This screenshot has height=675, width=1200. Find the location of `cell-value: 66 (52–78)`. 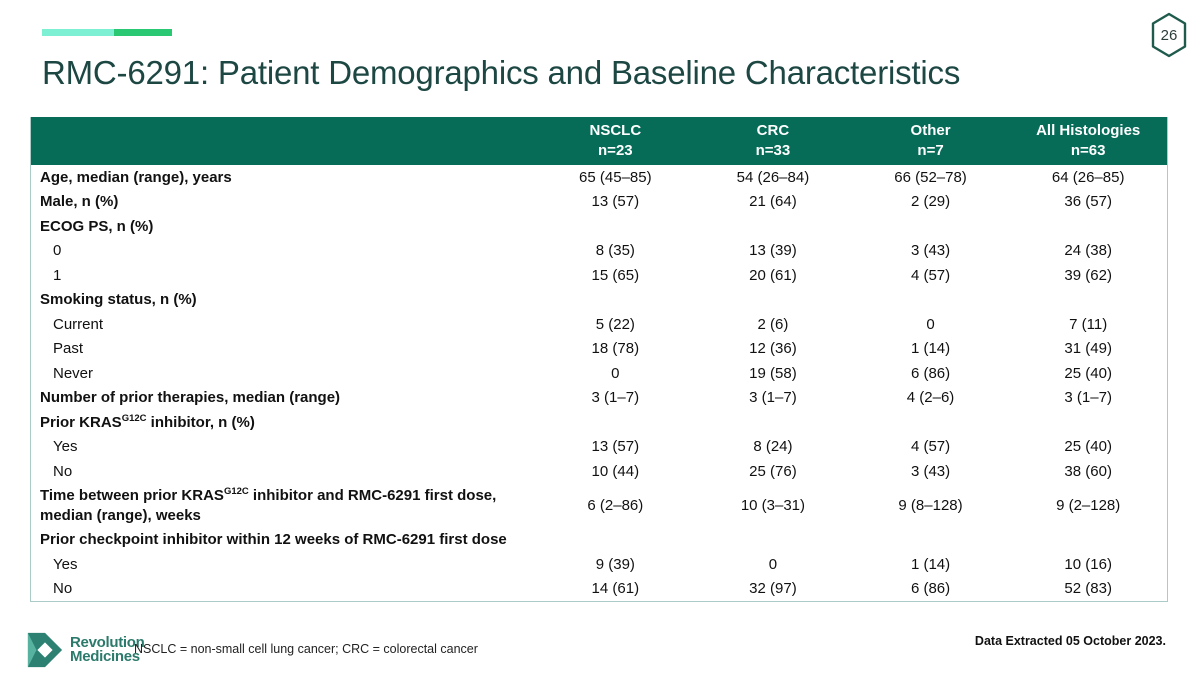

cell-value: 66 (52–78) is located at coordinates (930, 177).